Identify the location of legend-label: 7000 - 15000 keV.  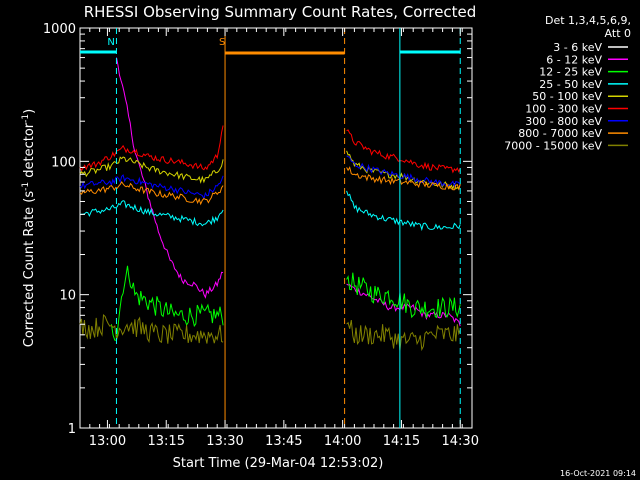
(553, 145).